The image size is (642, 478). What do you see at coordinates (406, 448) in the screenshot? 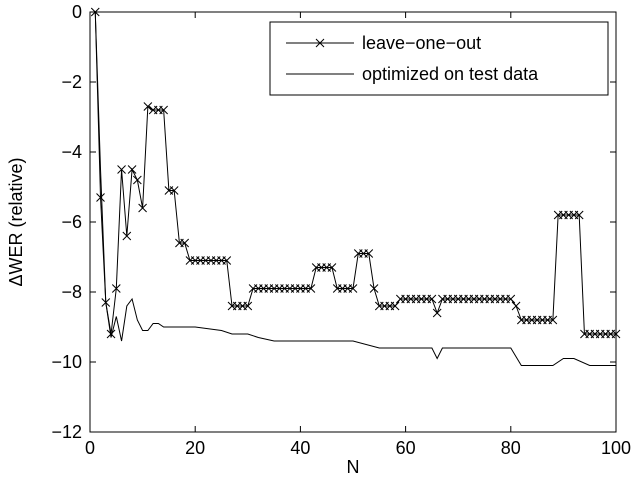
I see `x-tick-label: 60` at bounding box center [406, 448].